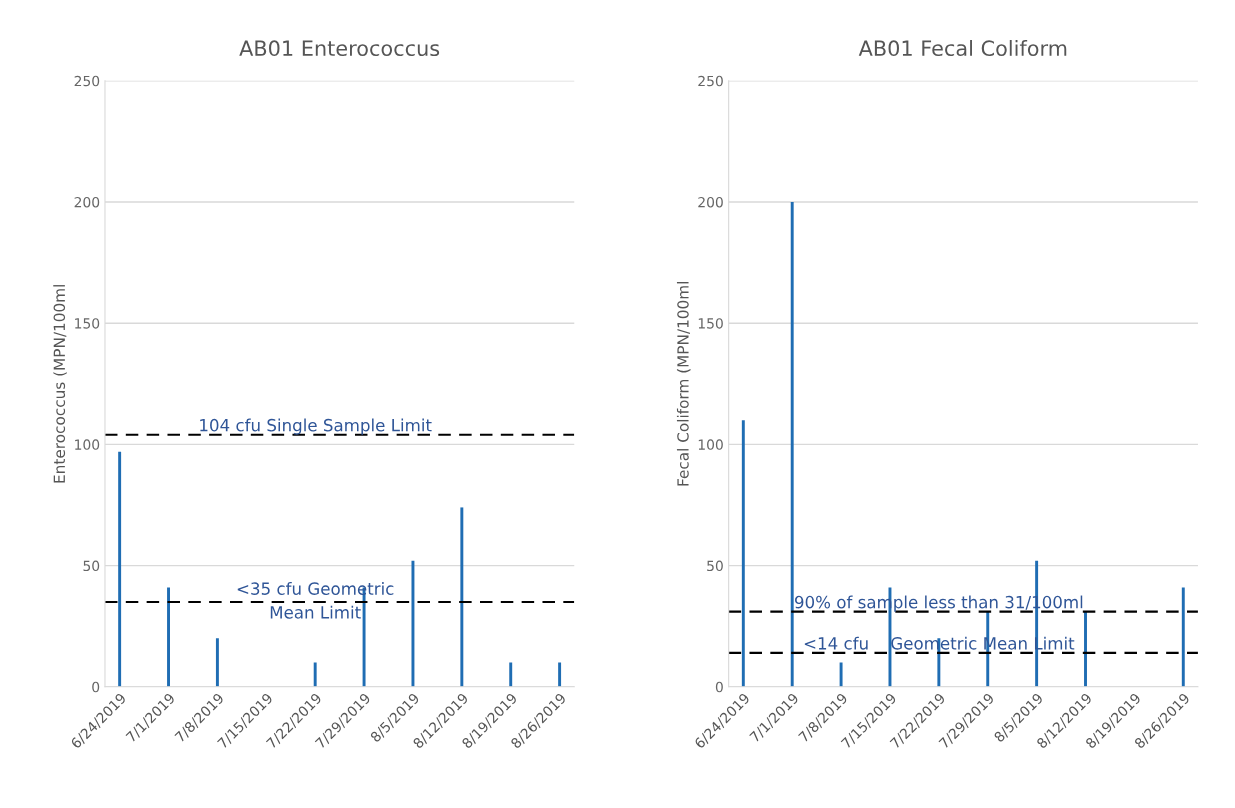  I want to click on y-axis-title: Fecal Coliform (MPN/100ml, so click(683, 384).